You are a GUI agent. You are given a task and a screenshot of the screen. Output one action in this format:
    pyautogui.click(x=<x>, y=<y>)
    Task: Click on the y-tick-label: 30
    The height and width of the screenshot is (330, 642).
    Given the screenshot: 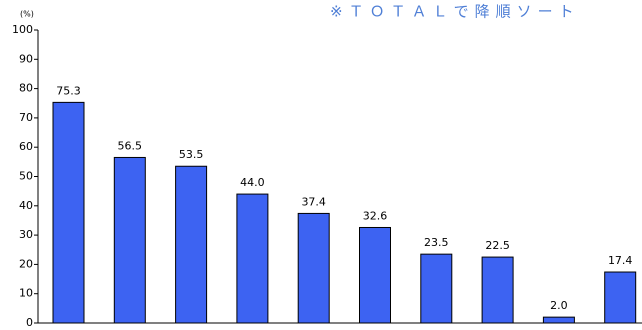 What is the action you would take?
    pyautogui.click(x=26, y=234)
    